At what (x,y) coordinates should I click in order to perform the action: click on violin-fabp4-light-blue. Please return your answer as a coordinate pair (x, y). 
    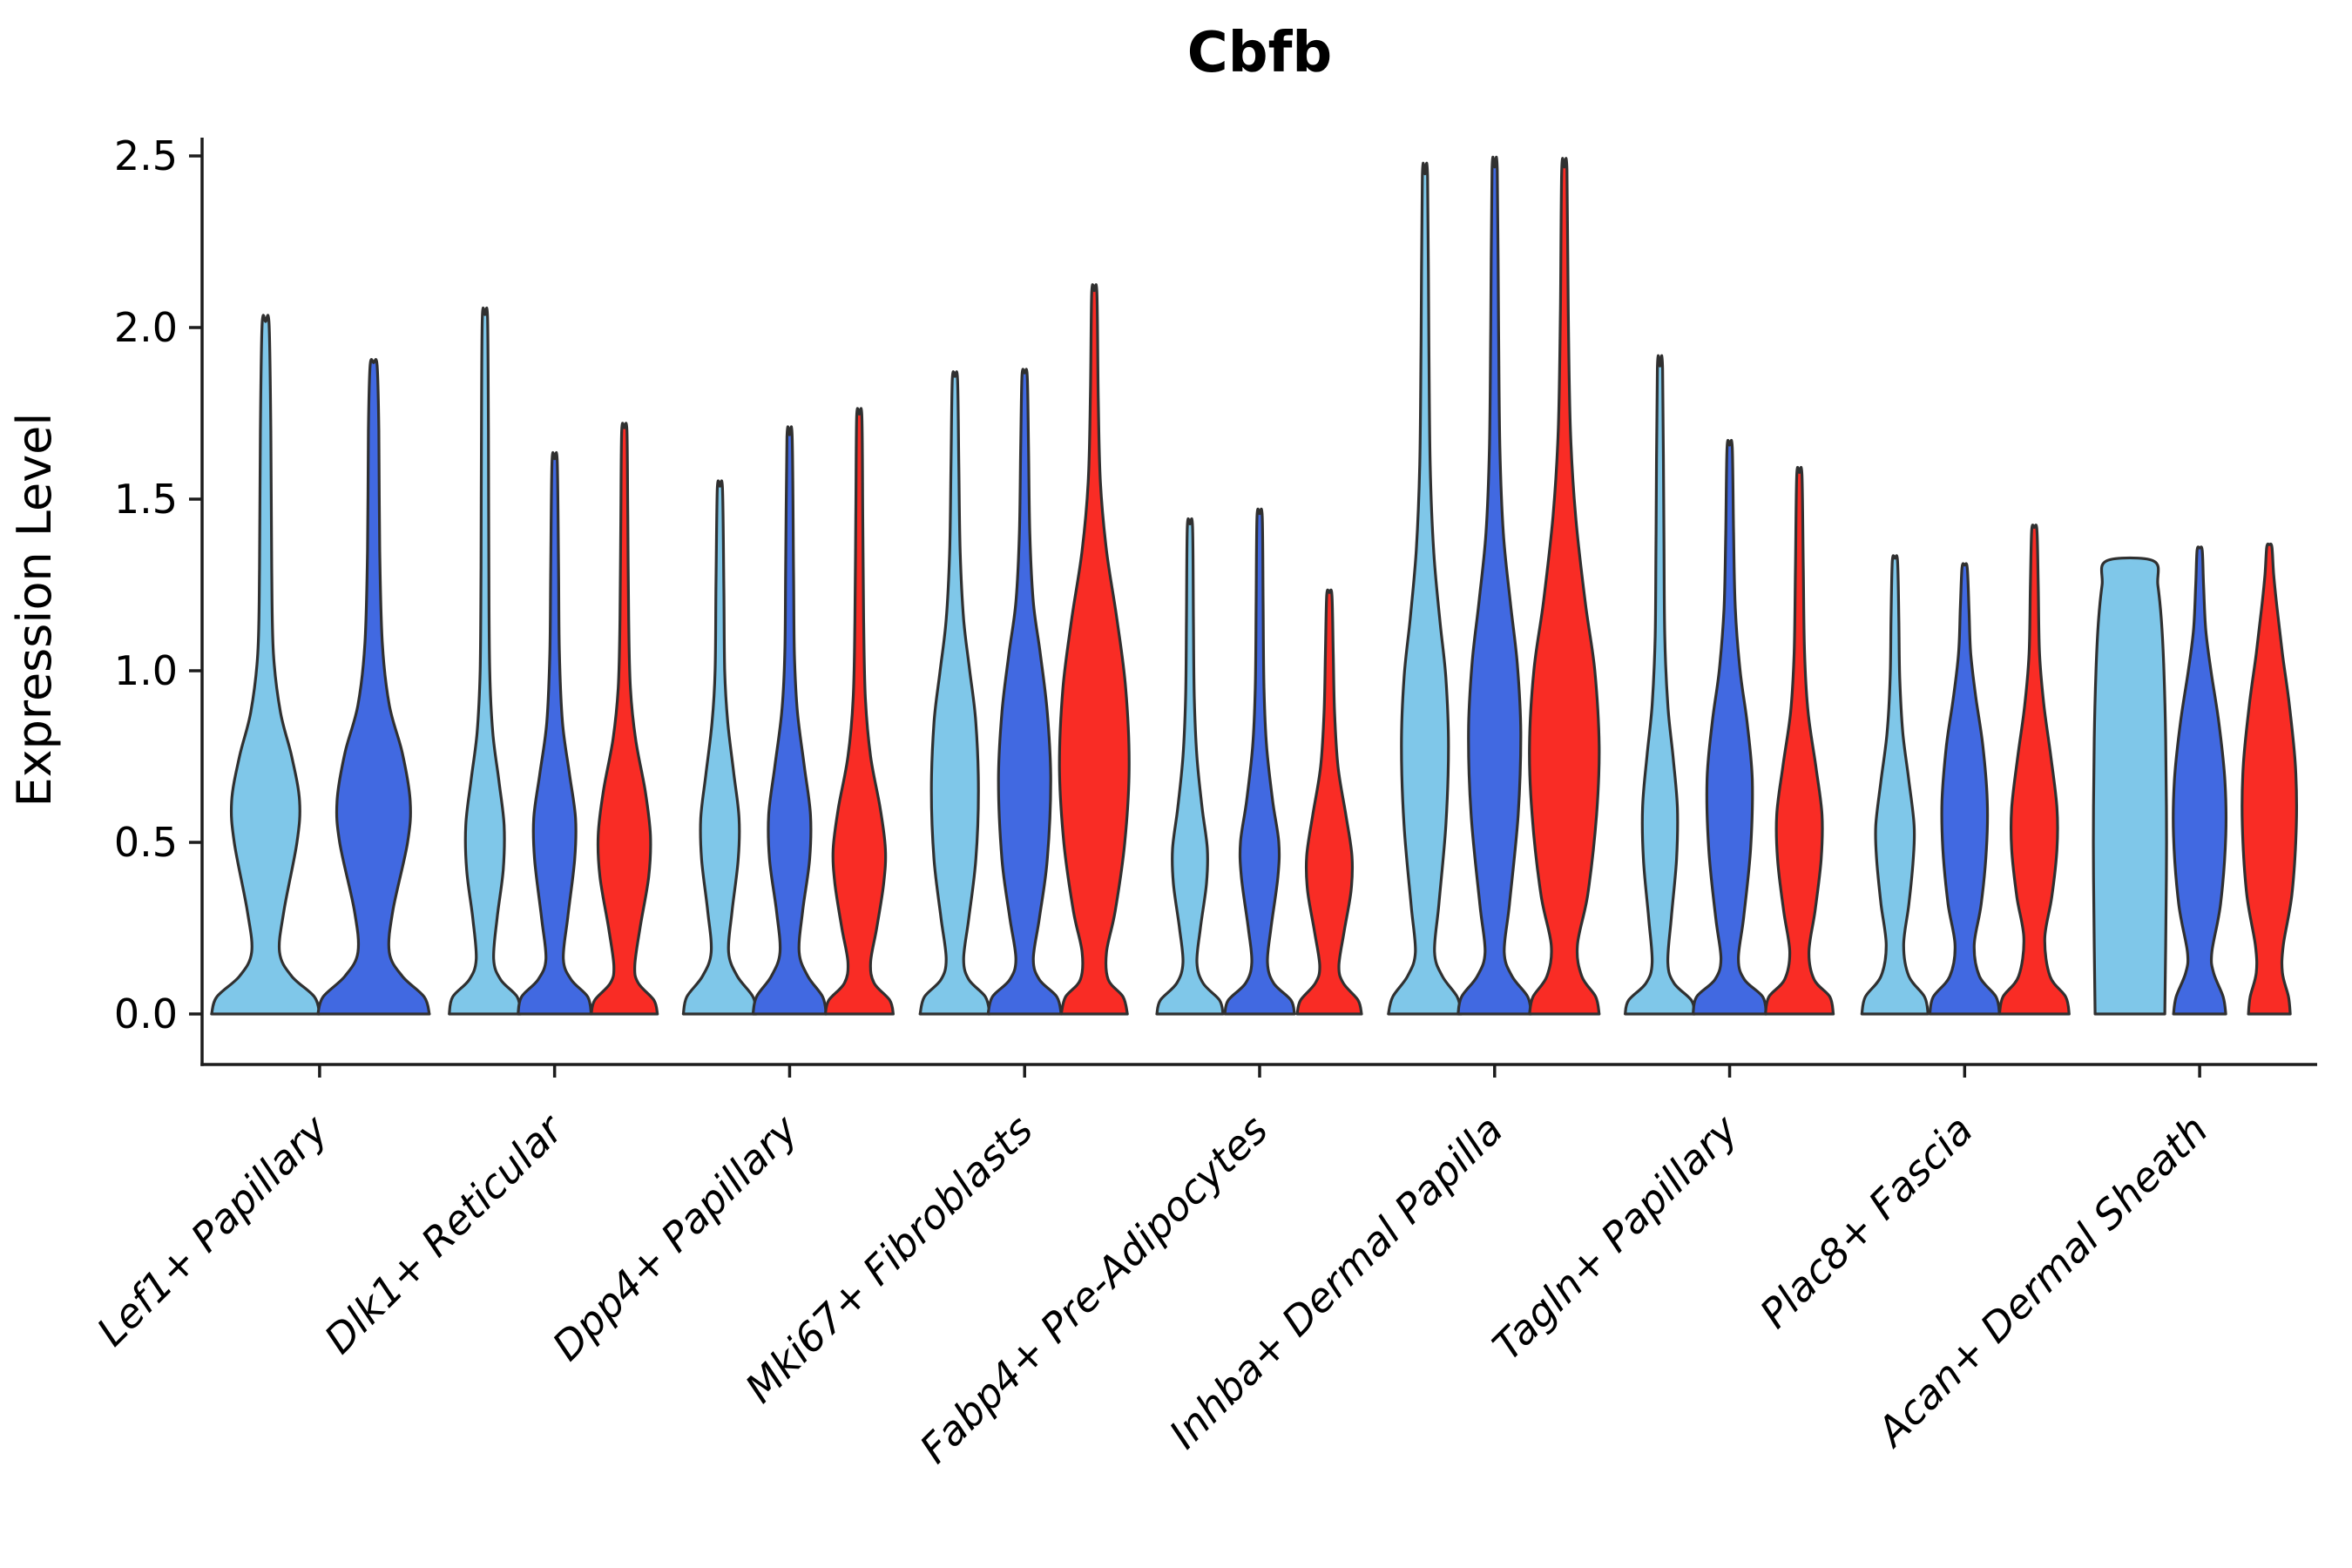
    Looking at the image, I should click on (1190, 766).